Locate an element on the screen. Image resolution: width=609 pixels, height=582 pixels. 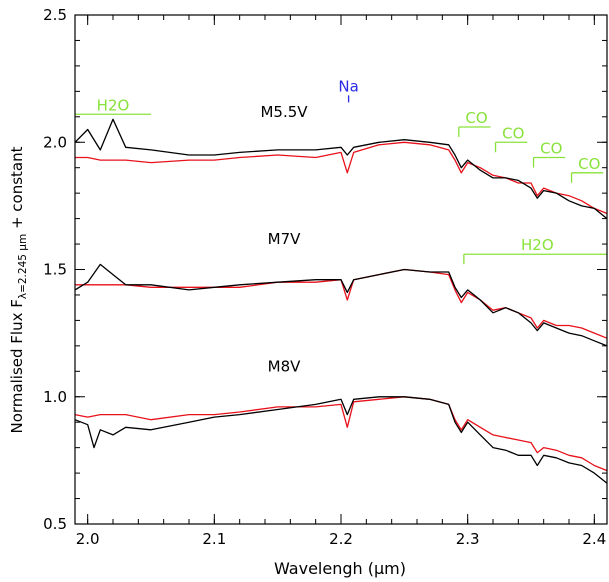
y-axis-label: Normalised Flux Fλ=2.245 μm + constant is located at coordinates (18, 289).